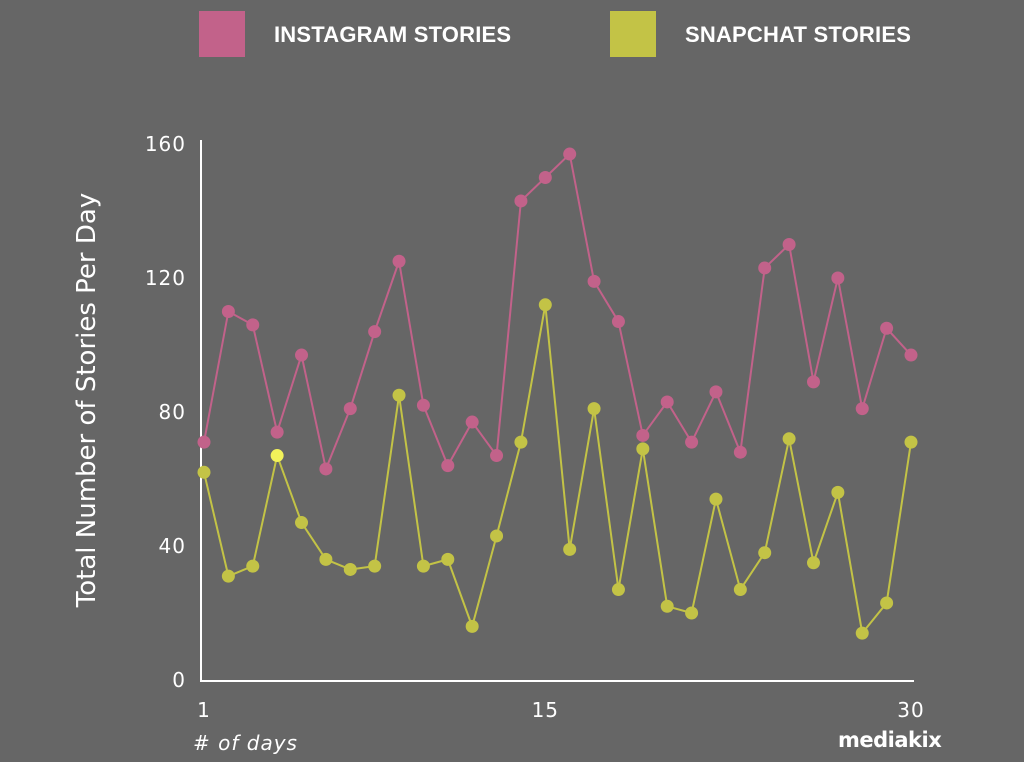  I want to click on y-tick-labels: 0 40 80 120 160, so click(165, 412).